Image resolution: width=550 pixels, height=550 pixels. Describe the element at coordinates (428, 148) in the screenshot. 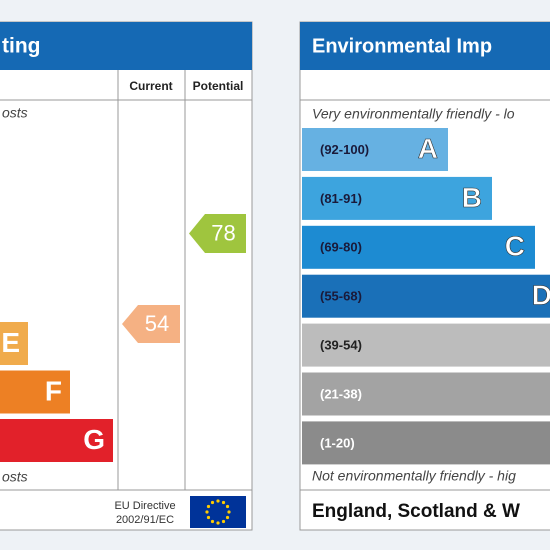

I see `band-letter: A` at that location.